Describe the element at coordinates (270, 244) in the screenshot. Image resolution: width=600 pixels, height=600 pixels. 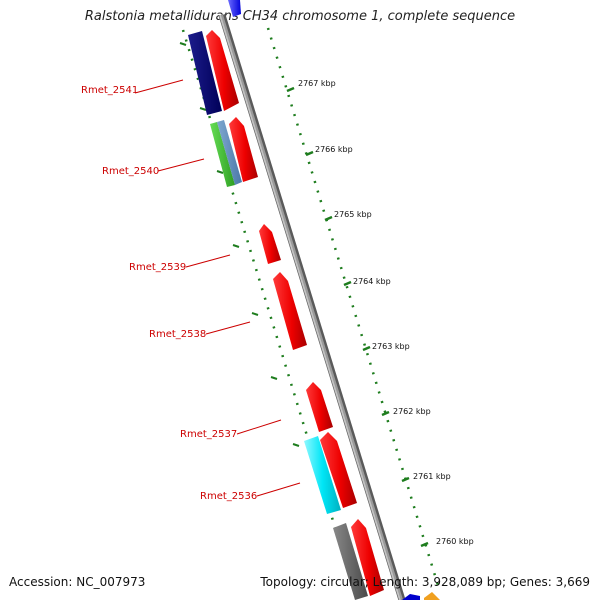
I see `gene-rmet2539` at that location.